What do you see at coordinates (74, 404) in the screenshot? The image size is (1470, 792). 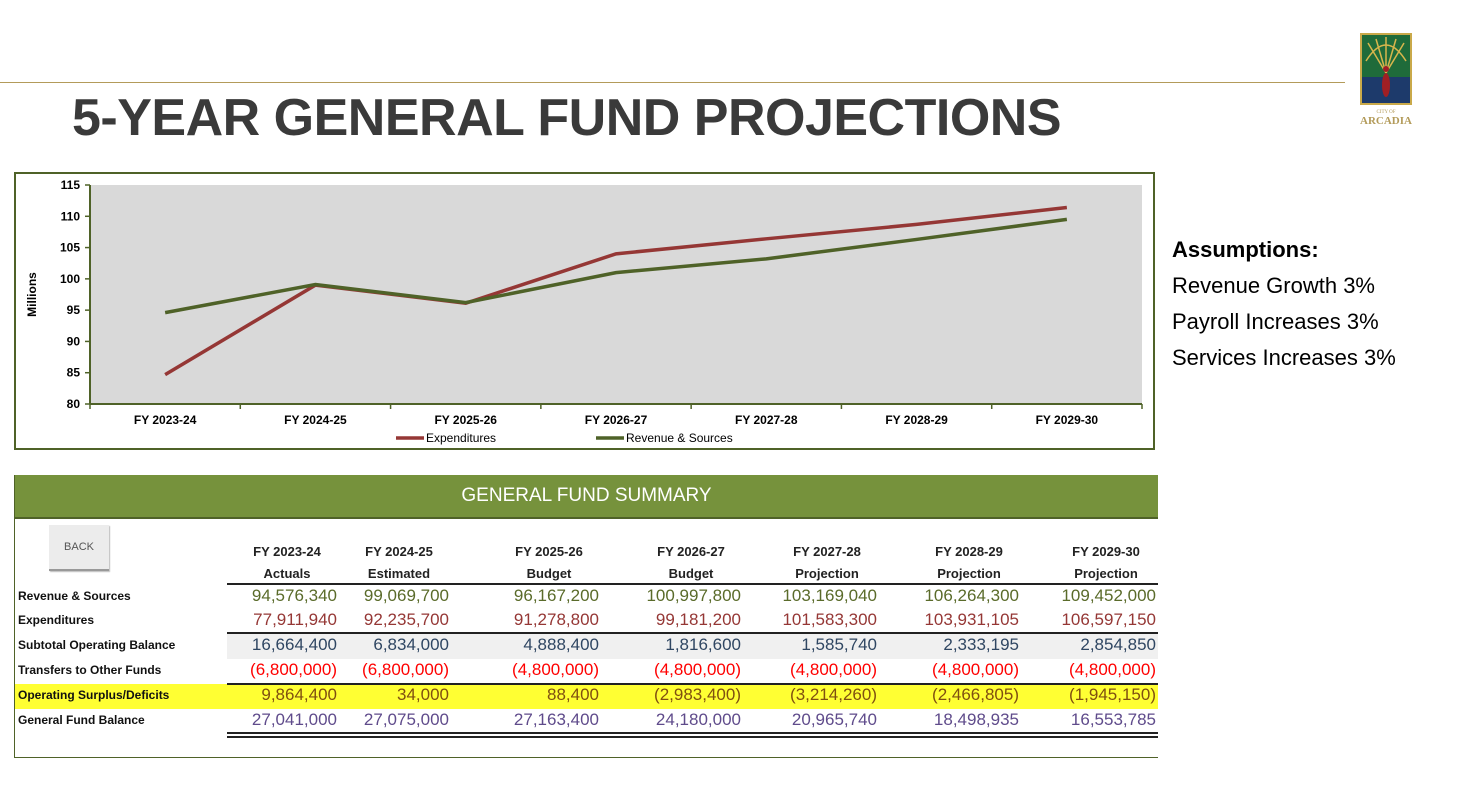 I see `y-tick-label: 80` at bounding box center [74, 404].